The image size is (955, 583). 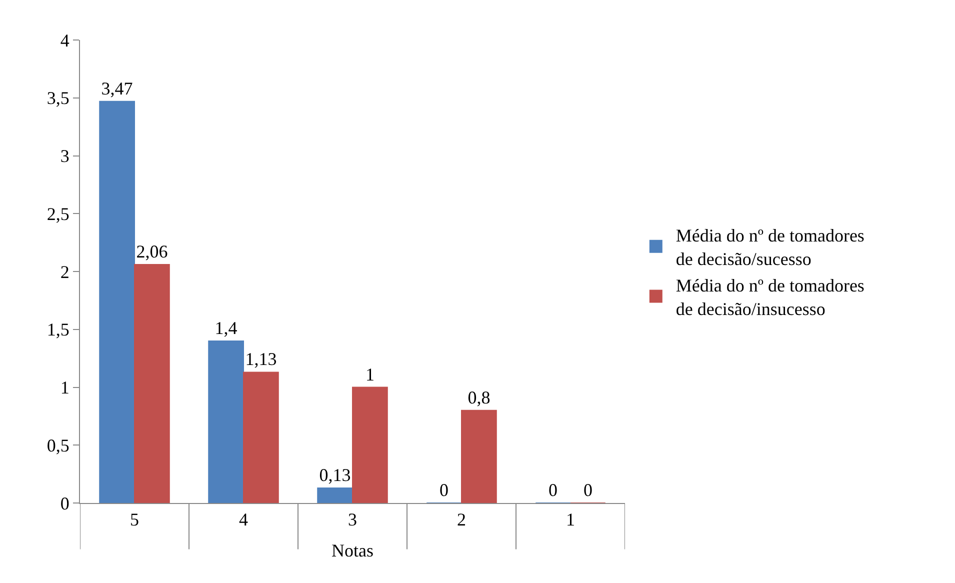 I want to click on y-tick-label: 1, so click(x=65, y=388).